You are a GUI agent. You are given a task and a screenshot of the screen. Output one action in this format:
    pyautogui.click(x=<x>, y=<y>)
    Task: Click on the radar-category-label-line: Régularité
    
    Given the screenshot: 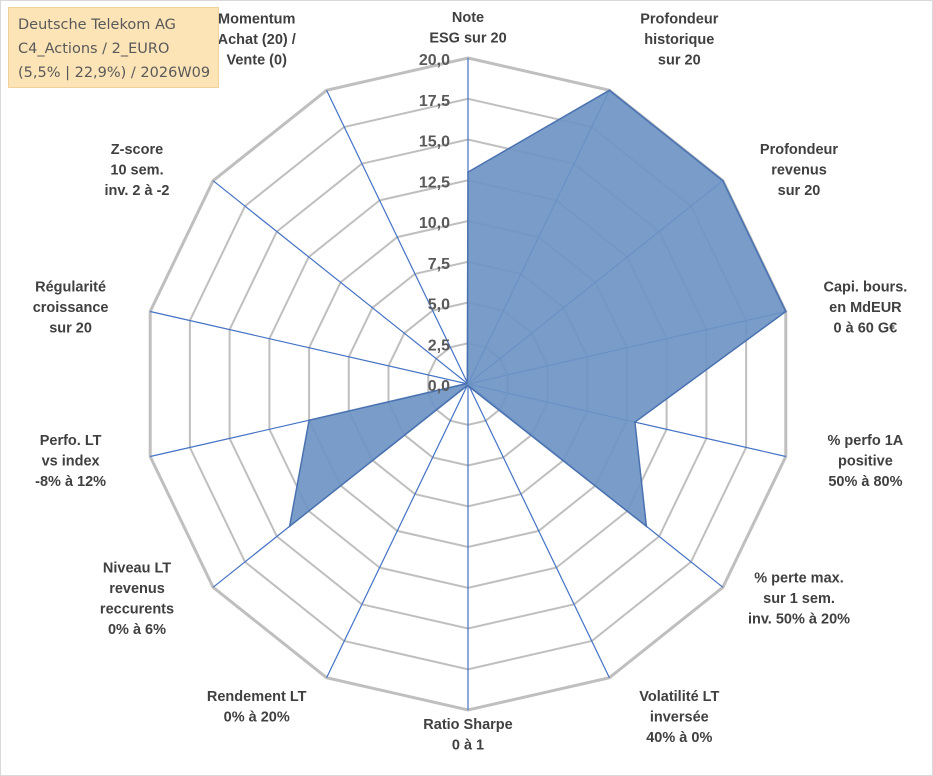 What is the action you would take?
    pyautogui.click(x=70, y=288)
    